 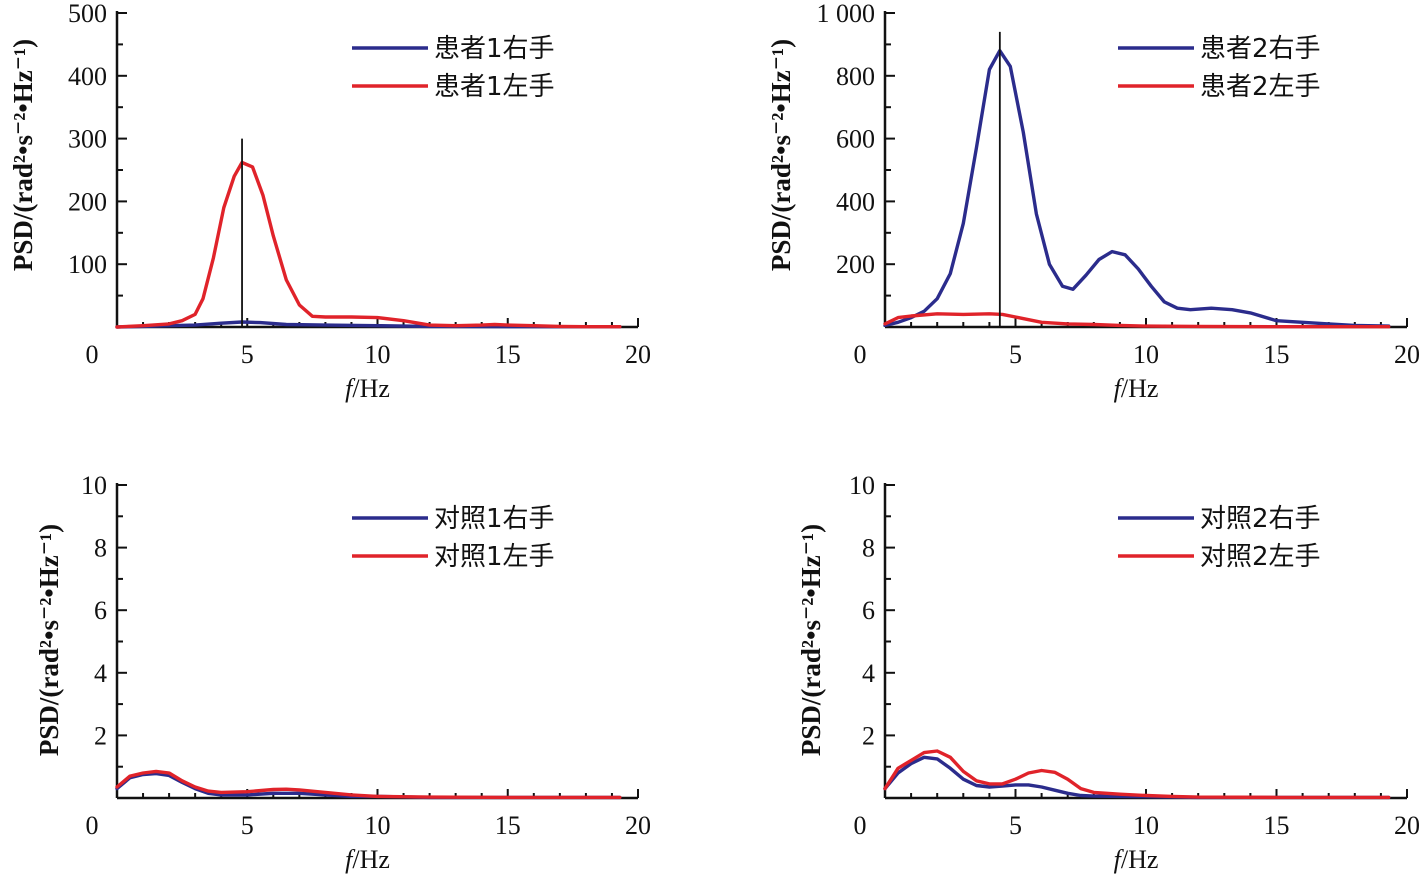 What do you see at coordinates (494, 49) in the screenshot?
I see `legend-label: 患者1右手` at bounding box center [494, 49].